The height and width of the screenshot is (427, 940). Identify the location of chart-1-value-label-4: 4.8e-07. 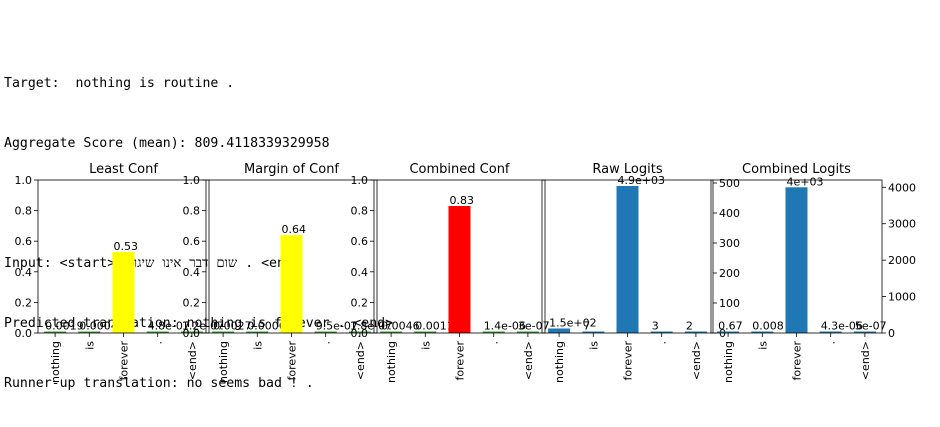
(169, 326).